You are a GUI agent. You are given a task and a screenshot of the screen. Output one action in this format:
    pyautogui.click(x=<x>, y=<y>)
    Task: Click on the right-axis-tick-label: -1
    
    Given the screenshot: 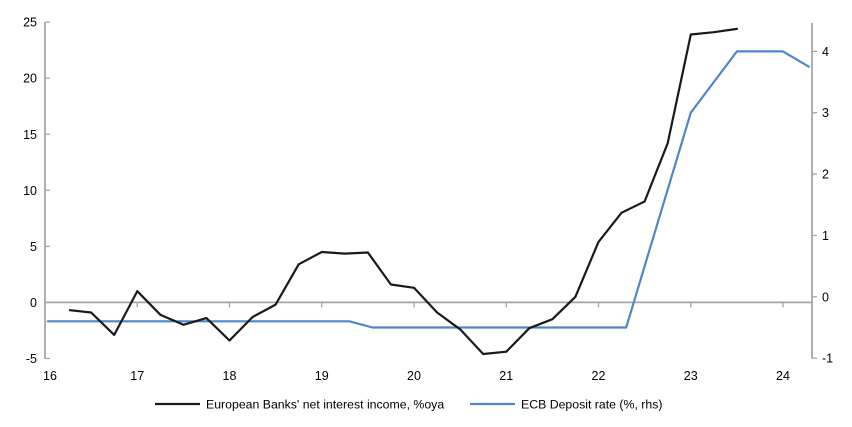 What is the action you would take?
    pyautogui.click(x=827, y=359)
    